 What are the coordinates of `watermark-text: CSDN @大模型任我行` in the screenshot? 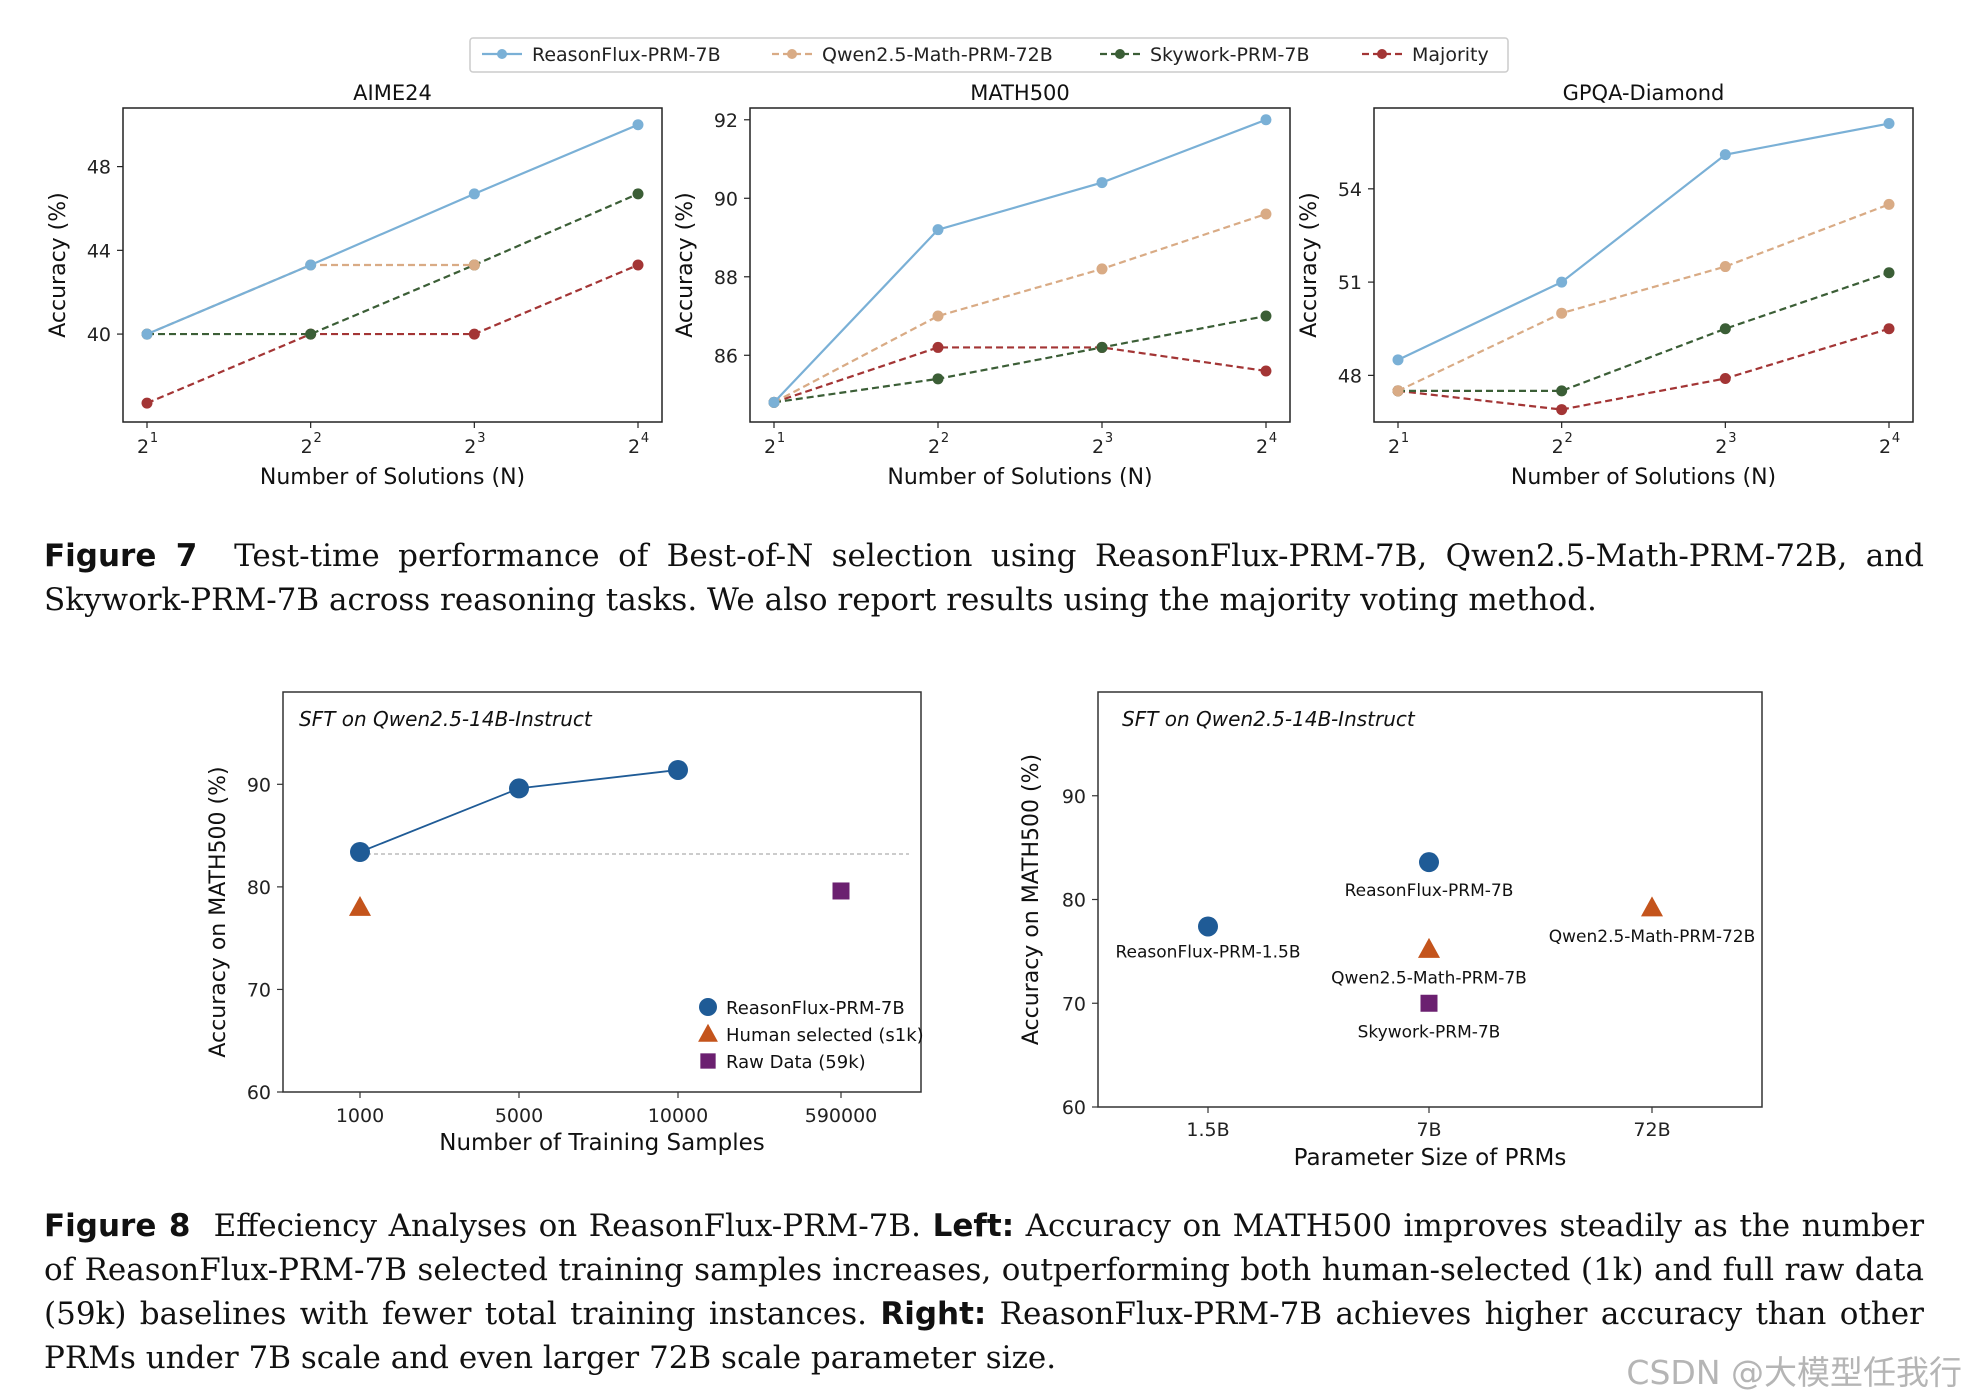 It's located at (1794, 1372).